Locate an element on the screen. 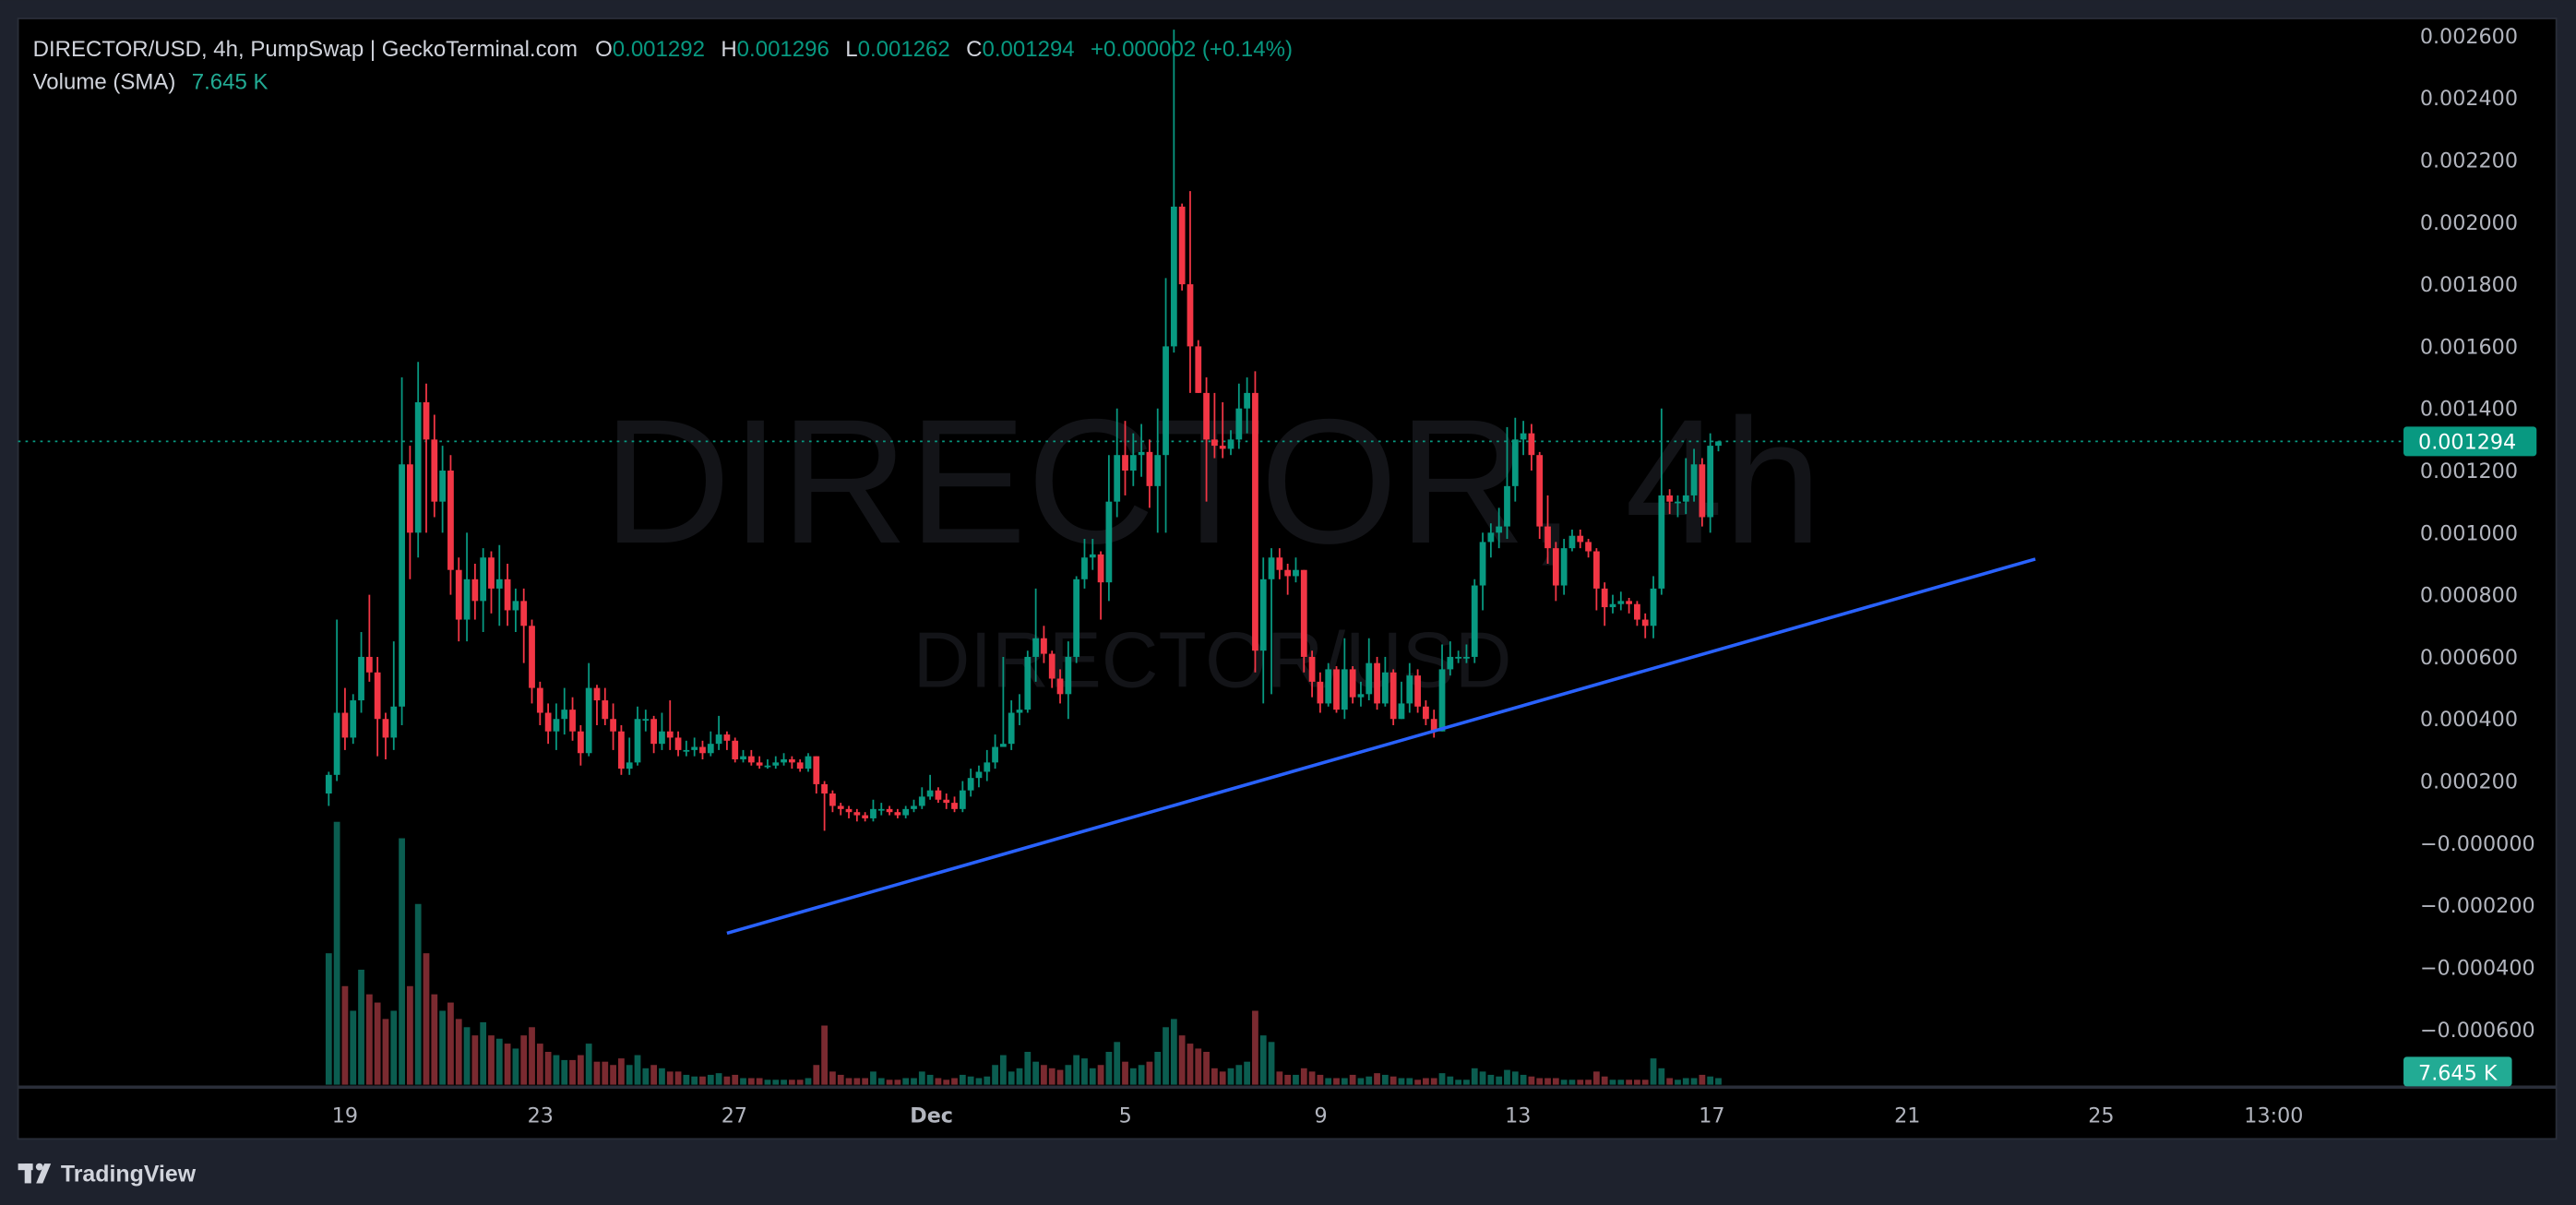 The image size is (2576, 1205). time-tick-label: 5 is located at coordinates (1126, 1116).